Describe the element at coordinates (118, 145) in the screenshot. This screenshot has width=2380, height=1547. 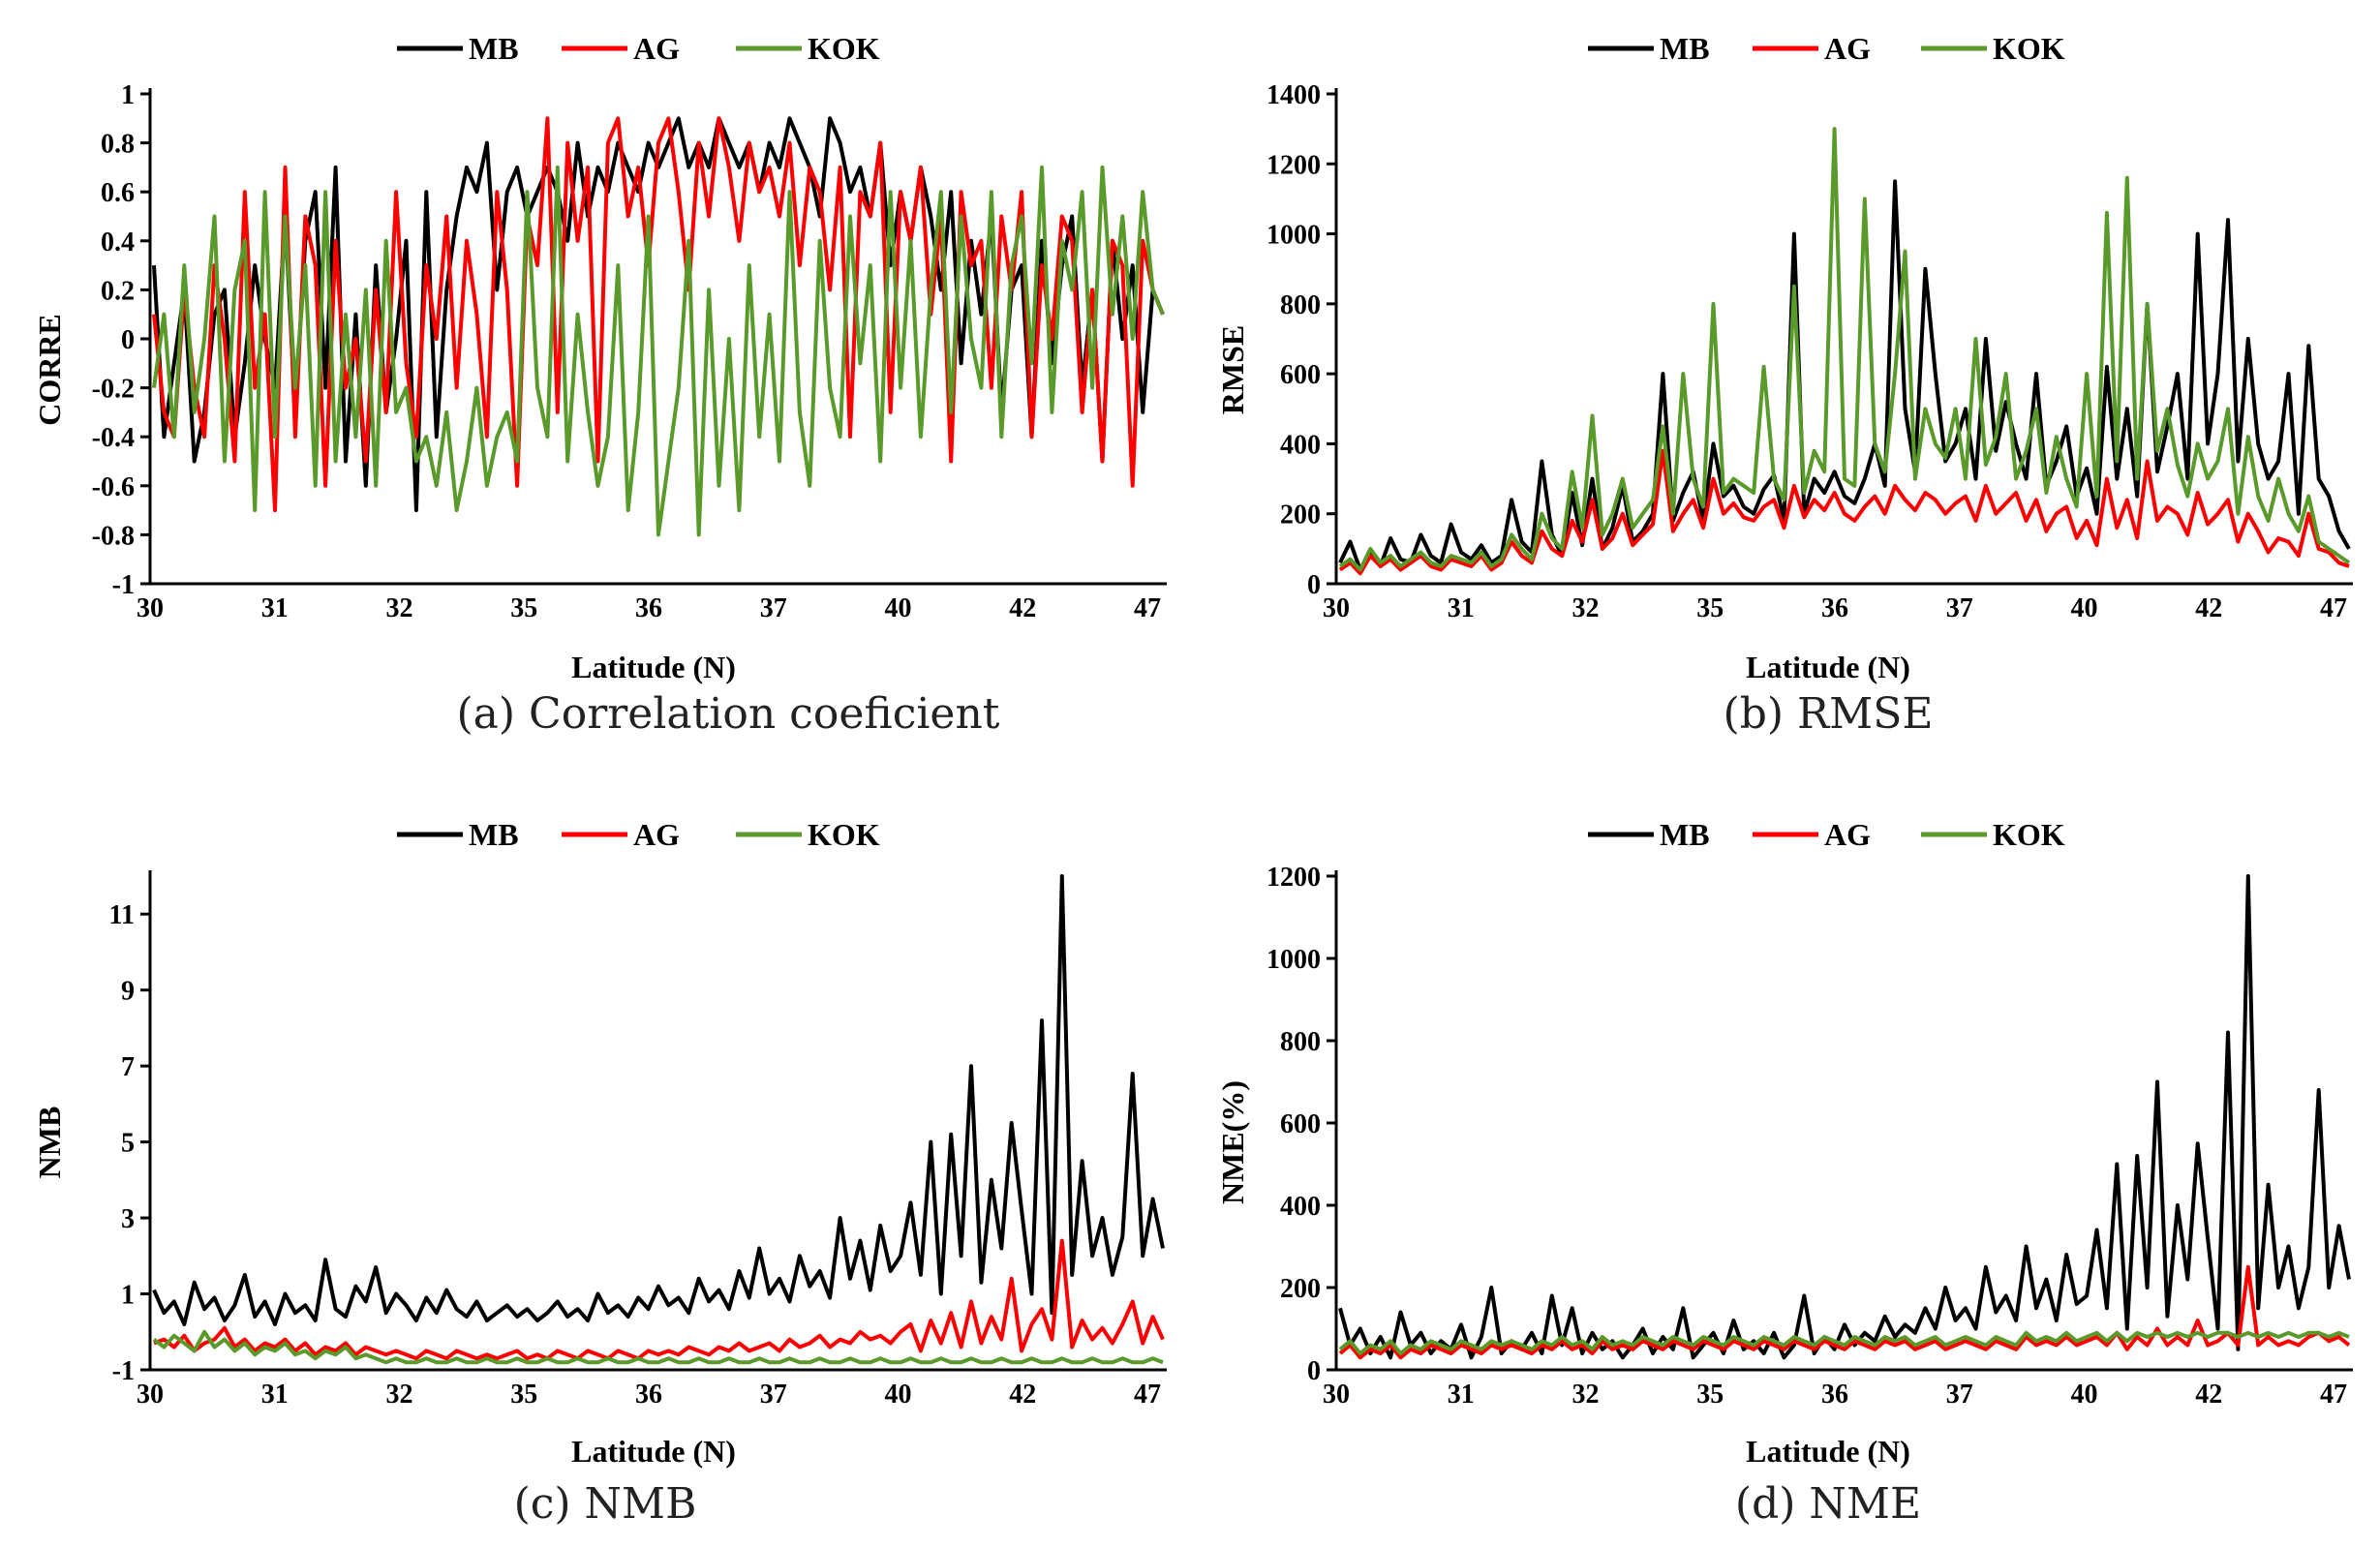
I see `y-tick-label: 0.8` at that location.